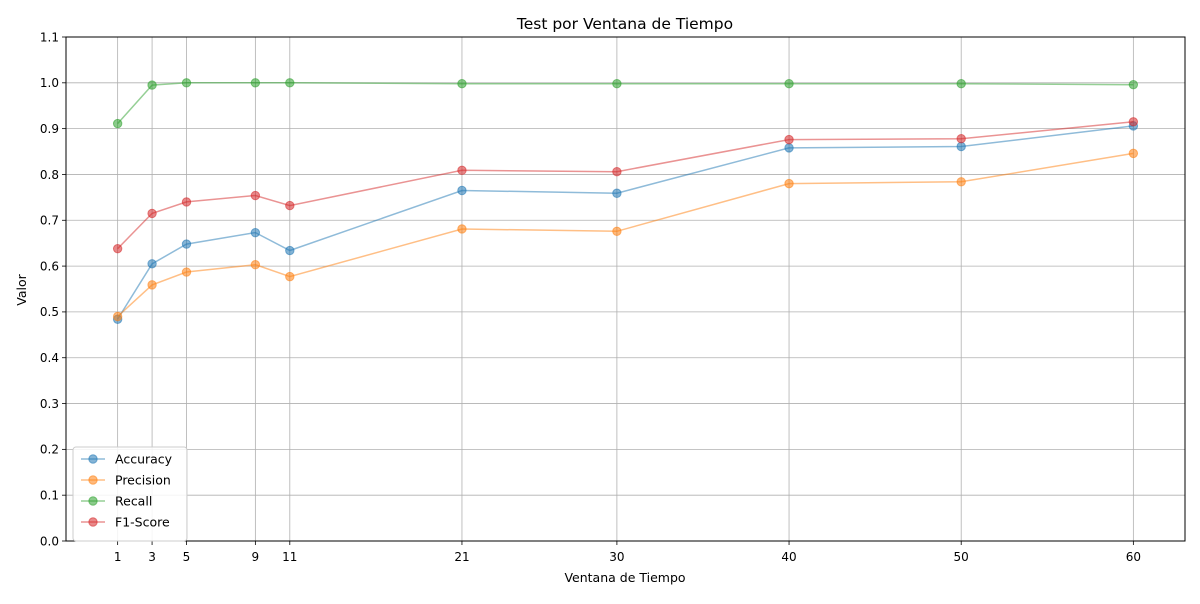  What do you see at coordinates (49, 221) in the screenshot?
I see `y-tick-label: 0.7` at bounding box center [49, 221].